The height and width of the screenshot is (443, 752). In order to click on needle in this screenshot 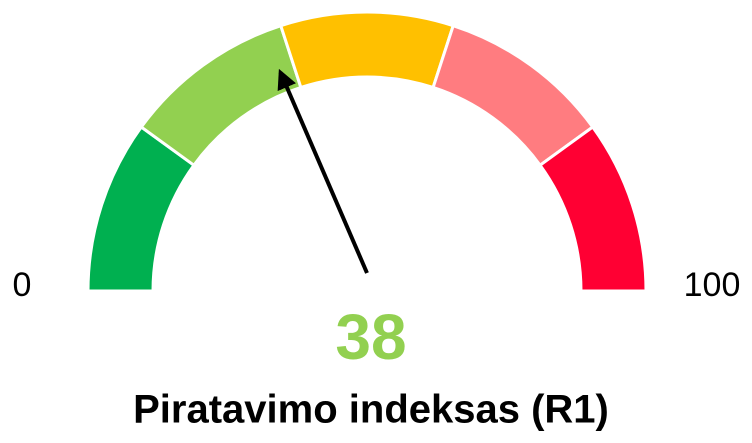, I will do `click(323, 171)`.